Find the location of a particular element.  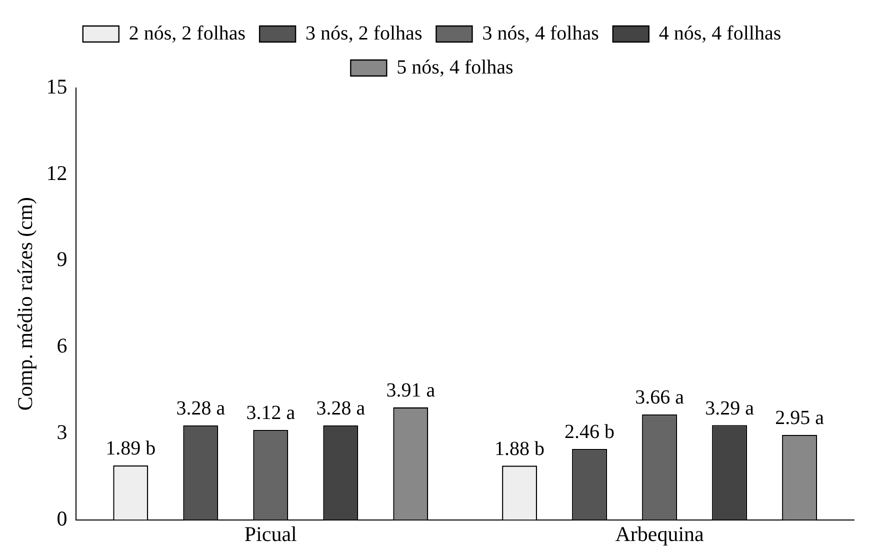

y-tick-label: 12 is located at coordinates (57, 172).